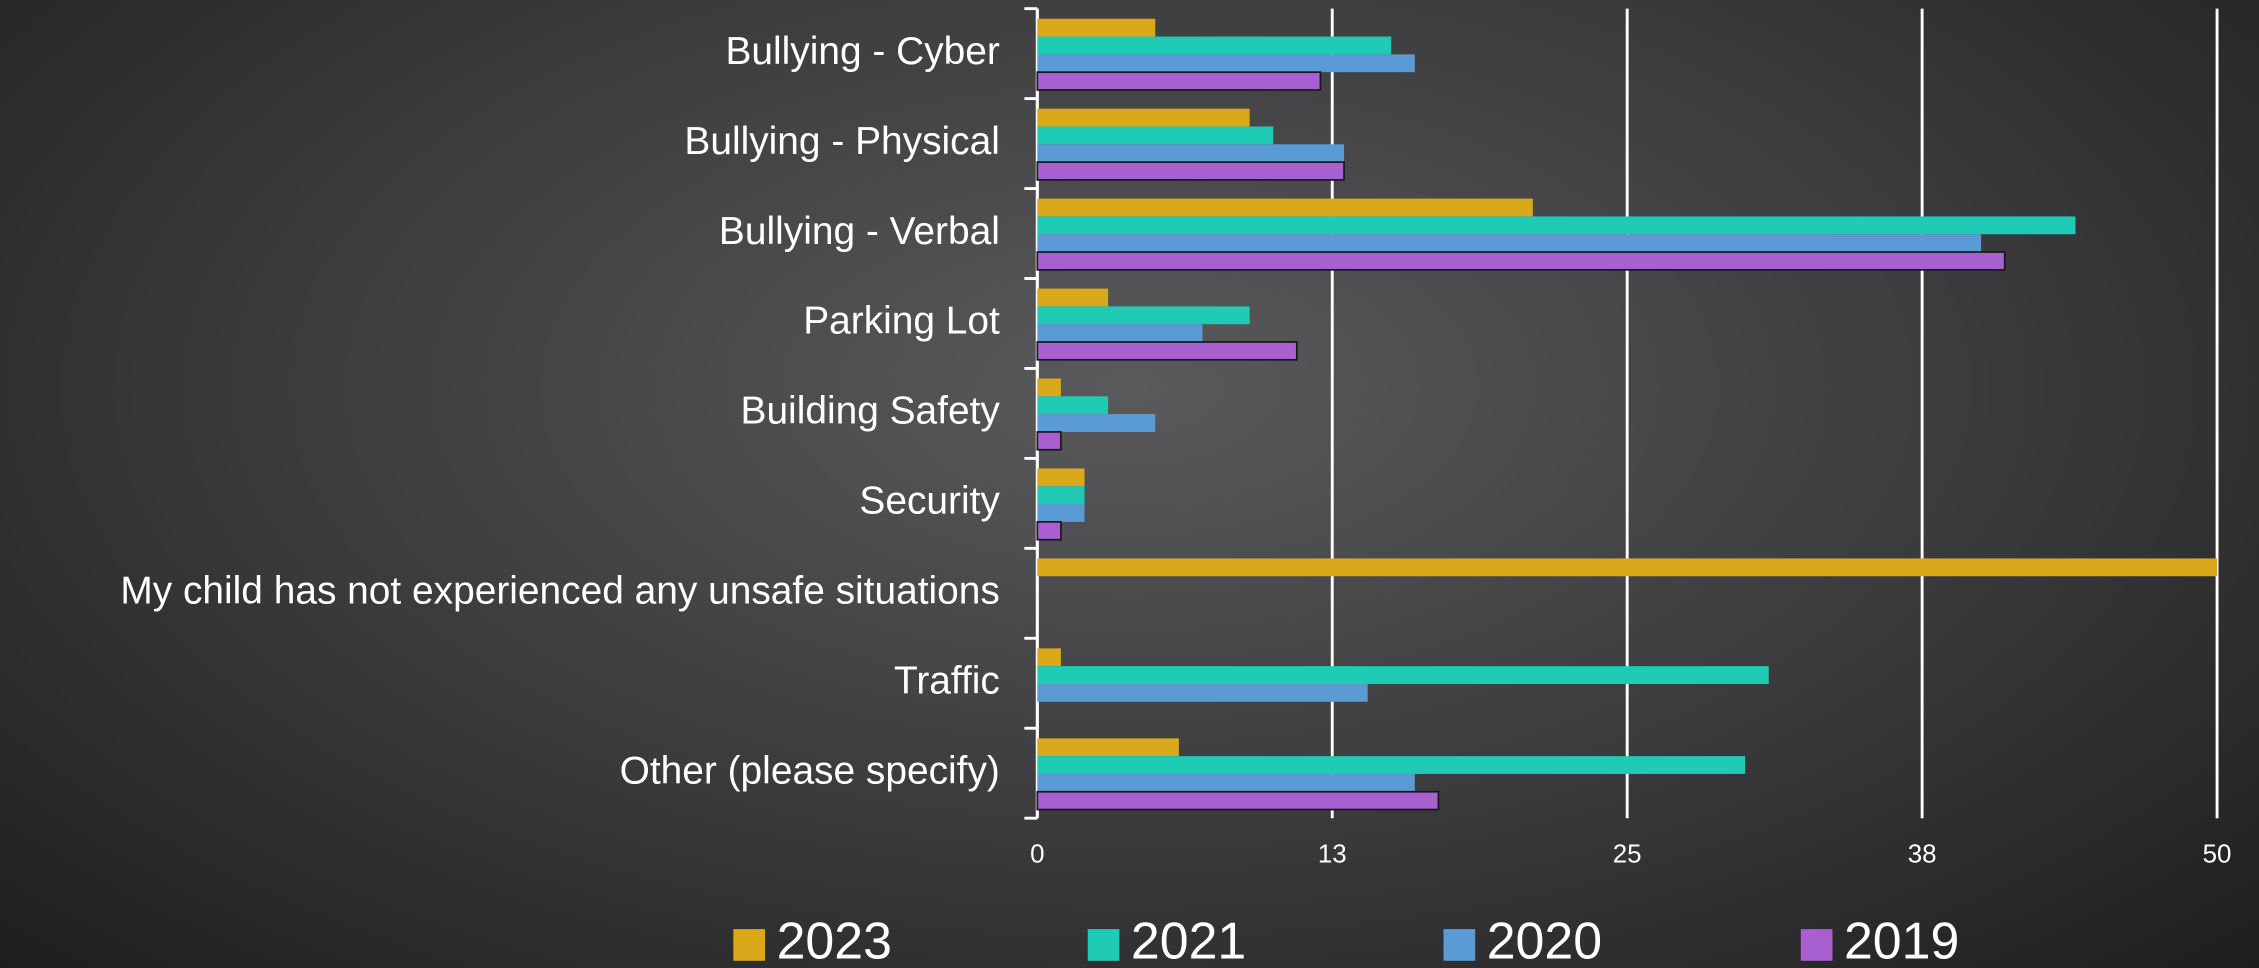 This screenshot has width=2259, height=968. I want to click on x-tick-label: 50, so click(2217, 854).